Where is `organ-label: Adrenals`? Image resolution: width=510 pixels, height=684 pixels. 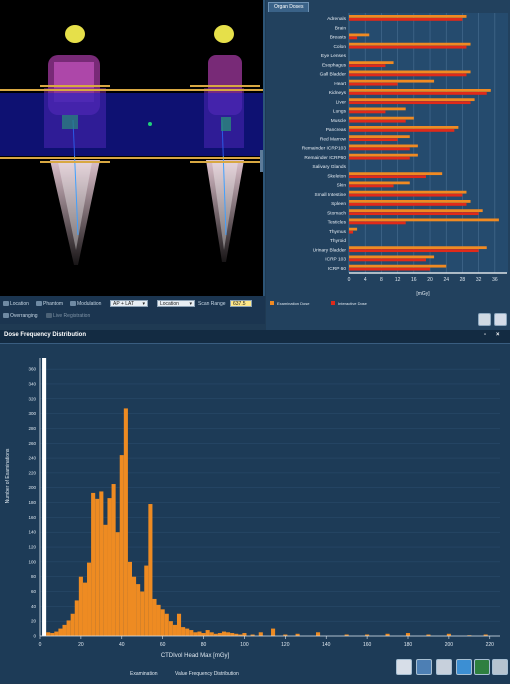 organ-label: Adrenals is located at coordinates (337, 19).